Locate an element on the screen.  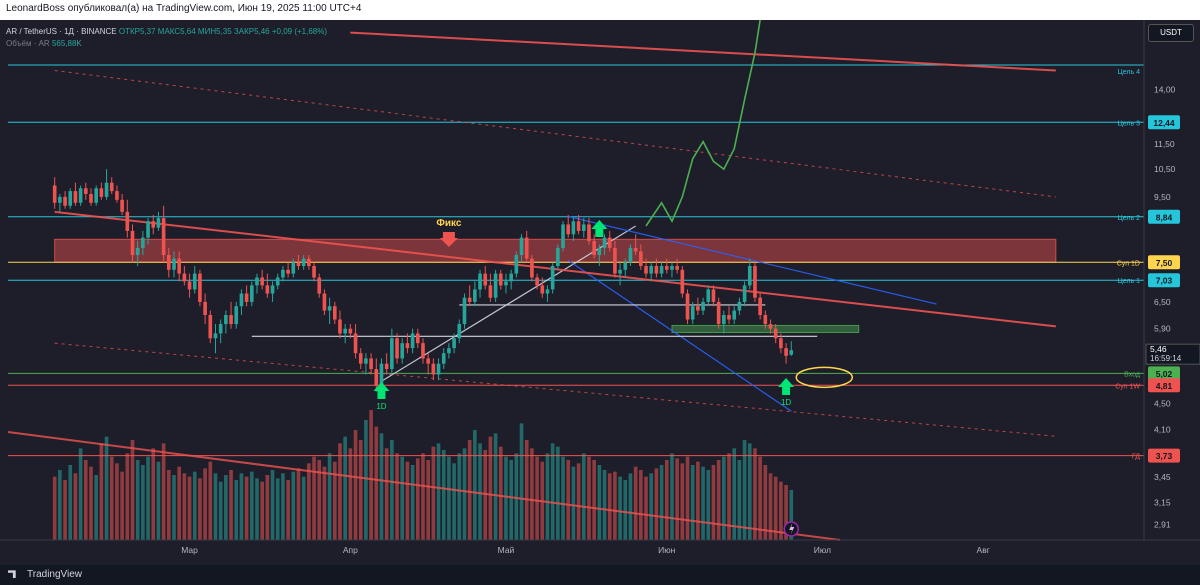
price-badge-value: 7,50 is located at coordinates (1164, 263).